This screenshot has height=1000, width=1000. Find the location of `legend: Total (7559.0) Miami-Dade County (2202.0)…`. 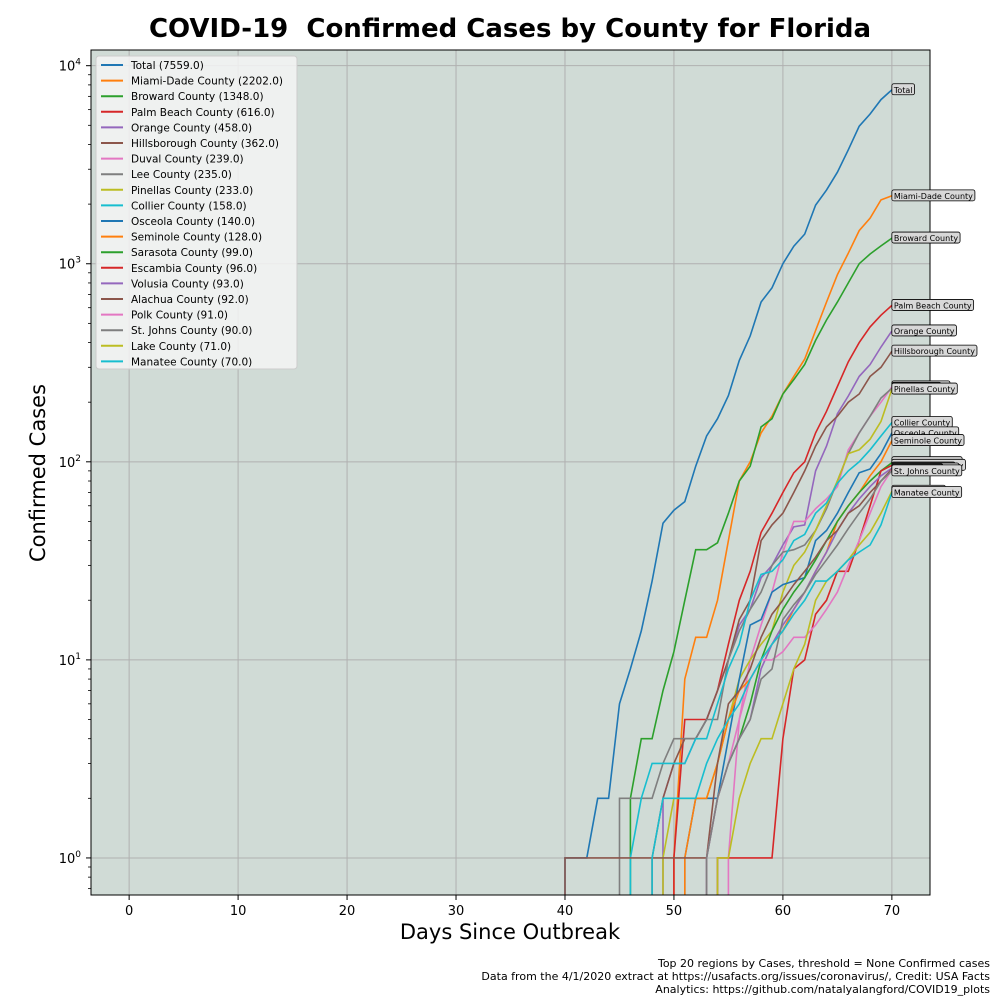

legend: Total (7559.0) Miami-Dade County (2202.0)… is located at coordinates (196, 212).